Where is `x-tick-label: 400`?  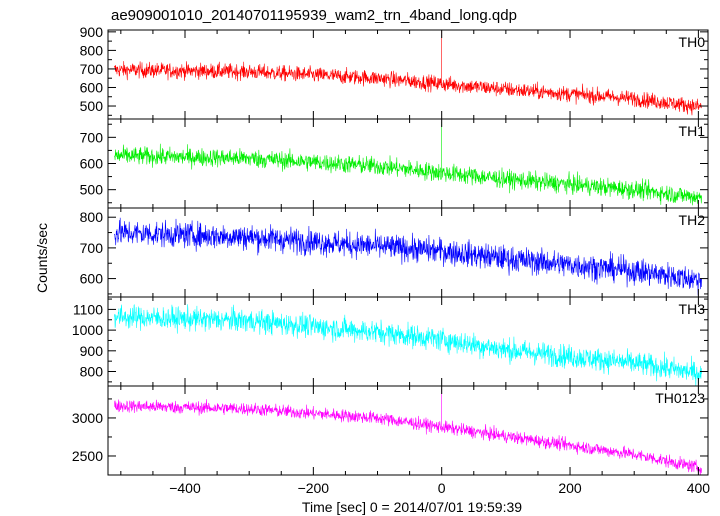 x-tick-label: 400 is located at coordinates (699, 488).